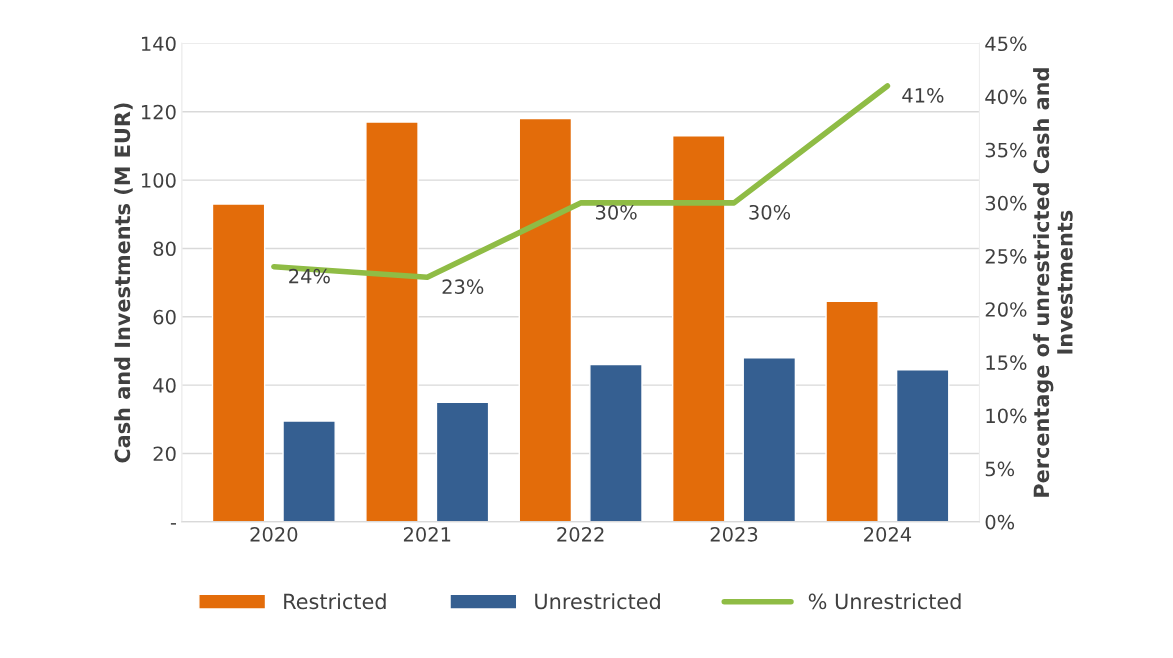 This screenshot has width=1173, height=658. What do you see at coordinates (1006, 416) in the screenshot?
I see `y2-tick-label: 10%` at bounding box center [1006, 416].